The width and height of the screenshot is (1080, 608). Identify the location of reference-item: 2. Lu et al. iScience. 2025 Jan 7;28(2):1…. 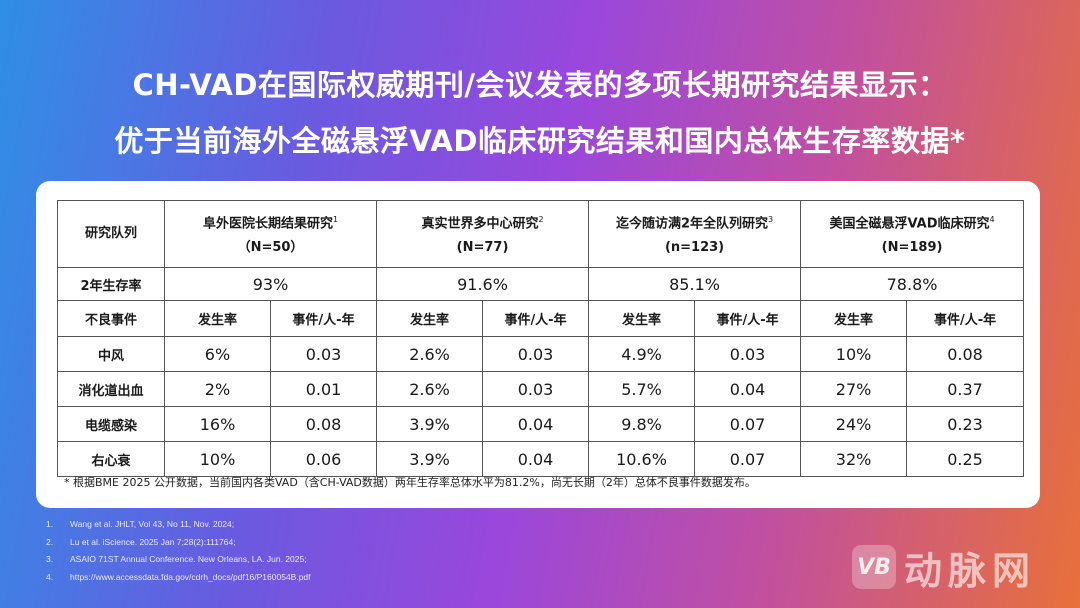
(178, 543).